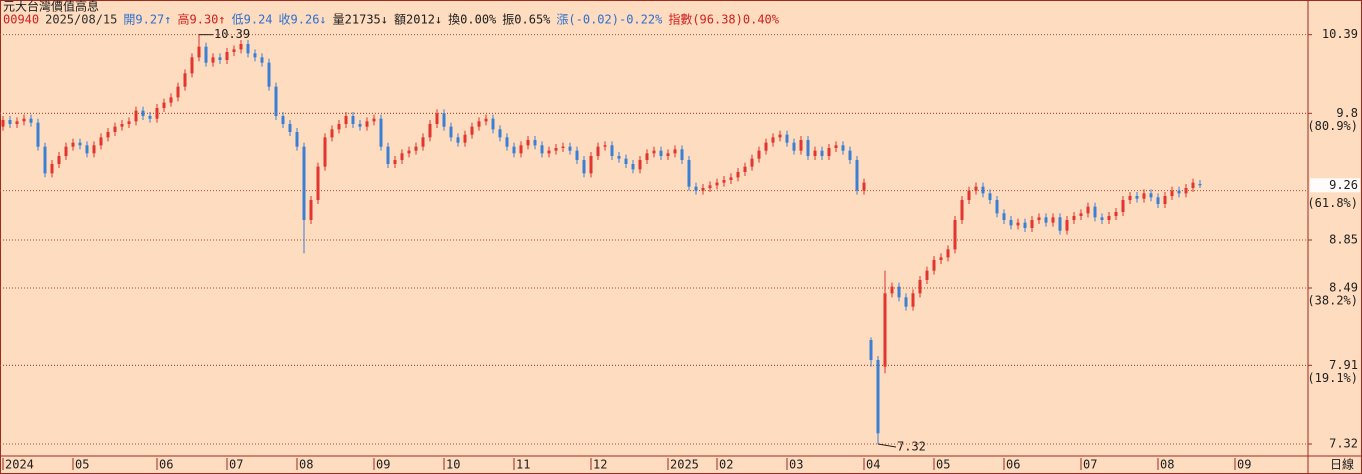 The image size is (1362, 474). What do you see at coordinates (1332, 301) in the screenshot?
I see `fib-label: (38.2%)` at bounding box center [1332, 301].